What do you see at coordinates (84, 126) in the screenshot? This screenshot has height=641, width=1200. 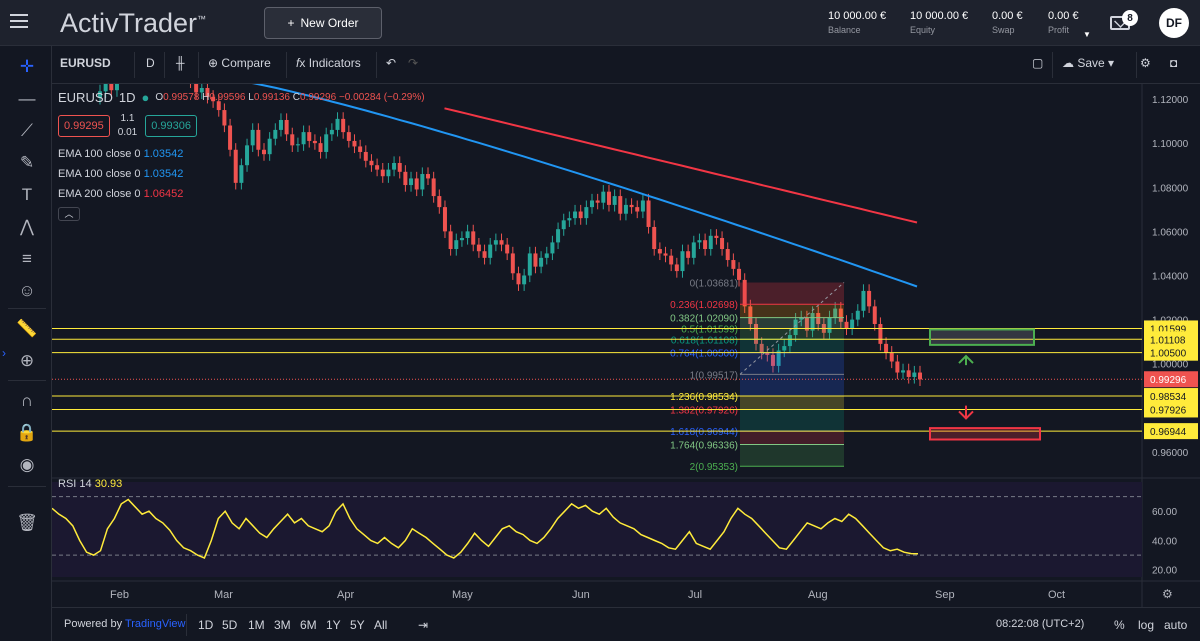 I see `sell-button: 0.99295` at bounding box center [84, 126].